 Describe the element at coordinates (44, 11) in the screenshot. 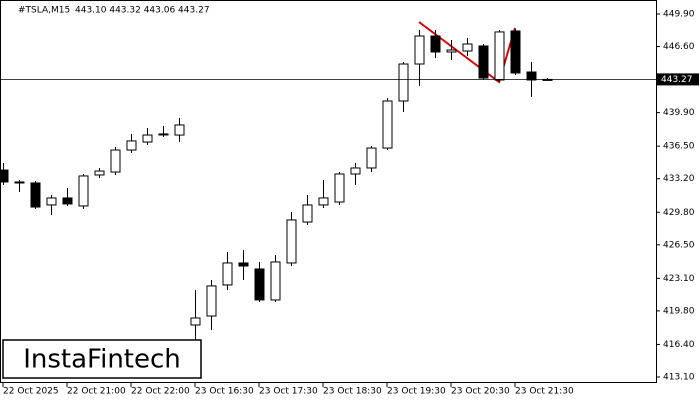

I see `chart-title: #TSLA,M15` at that location.